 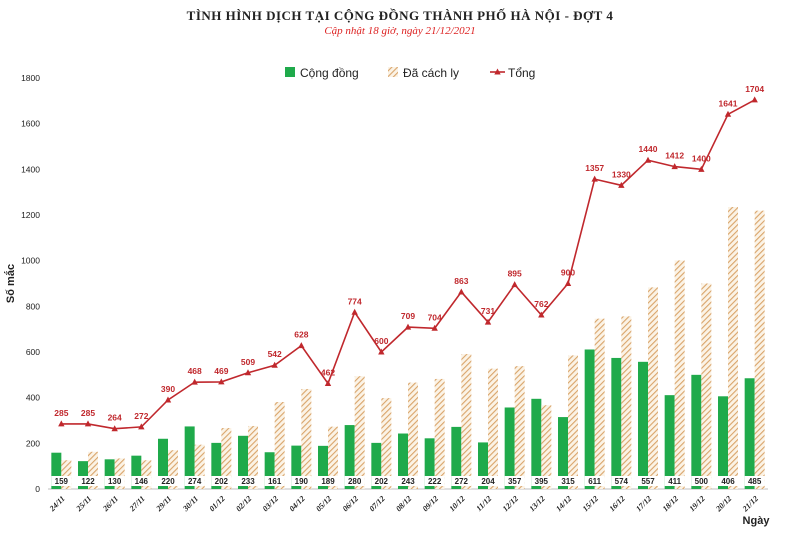 I want to click on community-data-label: 233, so click(x=248, y=481).